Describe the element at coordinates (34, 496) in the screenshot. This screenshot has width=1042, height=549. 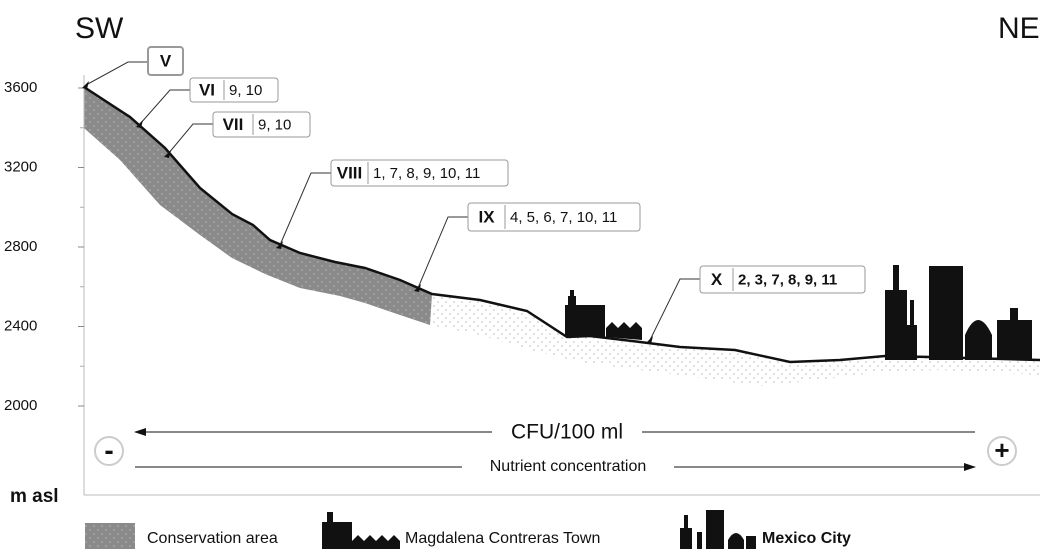
I see `axis-label: m asl` at that location.